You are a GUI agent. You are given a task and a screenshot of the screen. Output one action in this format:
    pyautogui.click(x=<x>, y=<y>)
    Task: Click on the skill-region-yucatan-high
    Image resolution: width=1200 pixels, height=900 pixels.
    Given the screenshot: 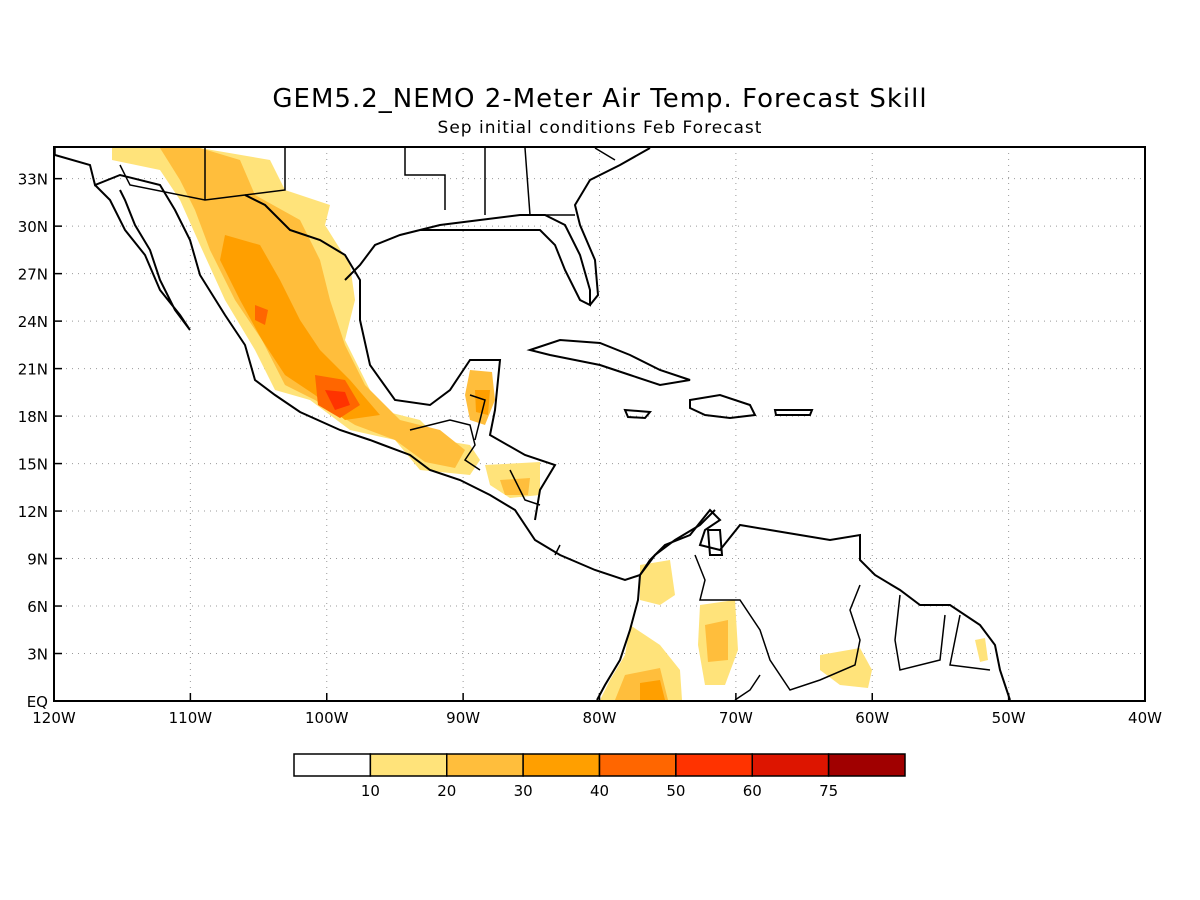 What is the action you would take?
    pyautogui.click(x=482, y=402)
    